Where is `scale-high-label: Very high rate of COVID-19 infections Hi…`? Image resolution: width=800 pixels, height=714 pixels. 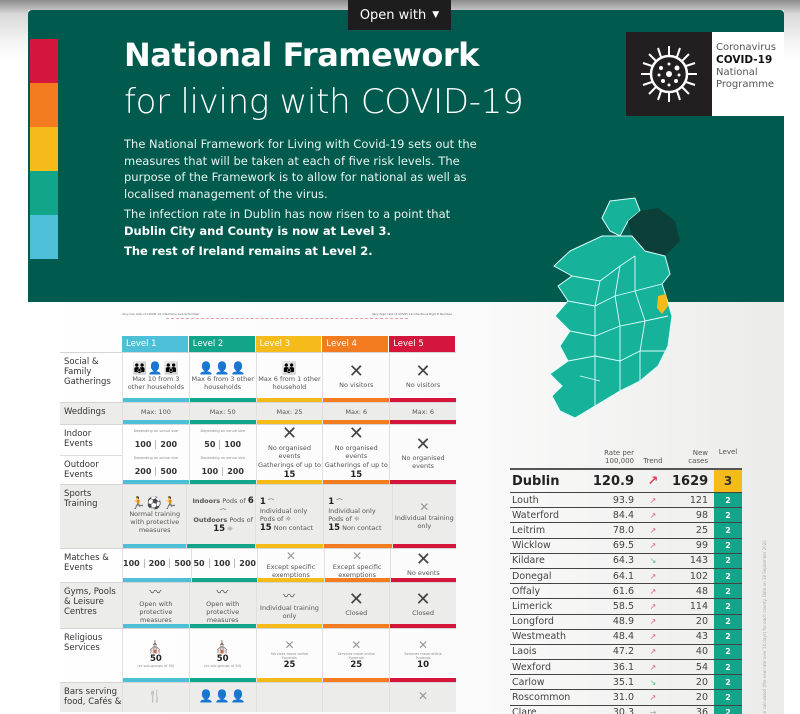
scale-high-label: Very high rate of COVID-19 infections Hi… is located at coordinates (411, 314).